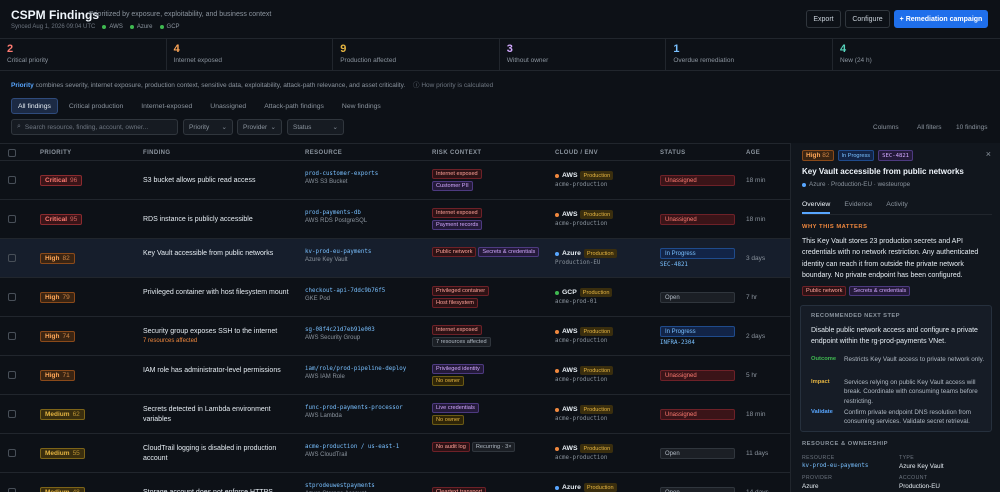 The image size is (1000, 492). I want to click on col-finding: FINDING, so click(157, 153).